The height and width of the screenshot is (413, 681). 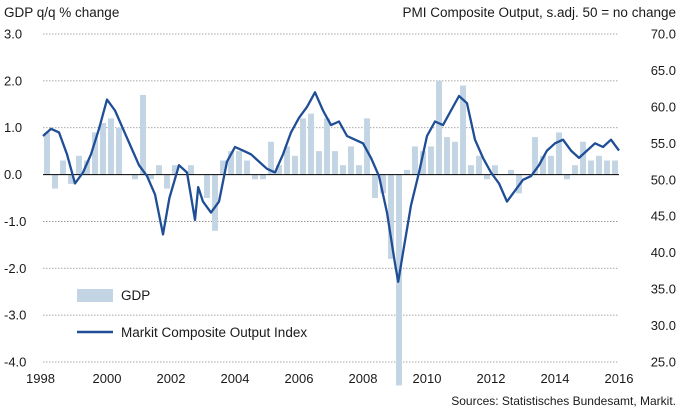 What do you see at coordinates (135, 295) in the screenshot?
I see `legend-label-gdp: GDP` at bounding box center [135, 295].